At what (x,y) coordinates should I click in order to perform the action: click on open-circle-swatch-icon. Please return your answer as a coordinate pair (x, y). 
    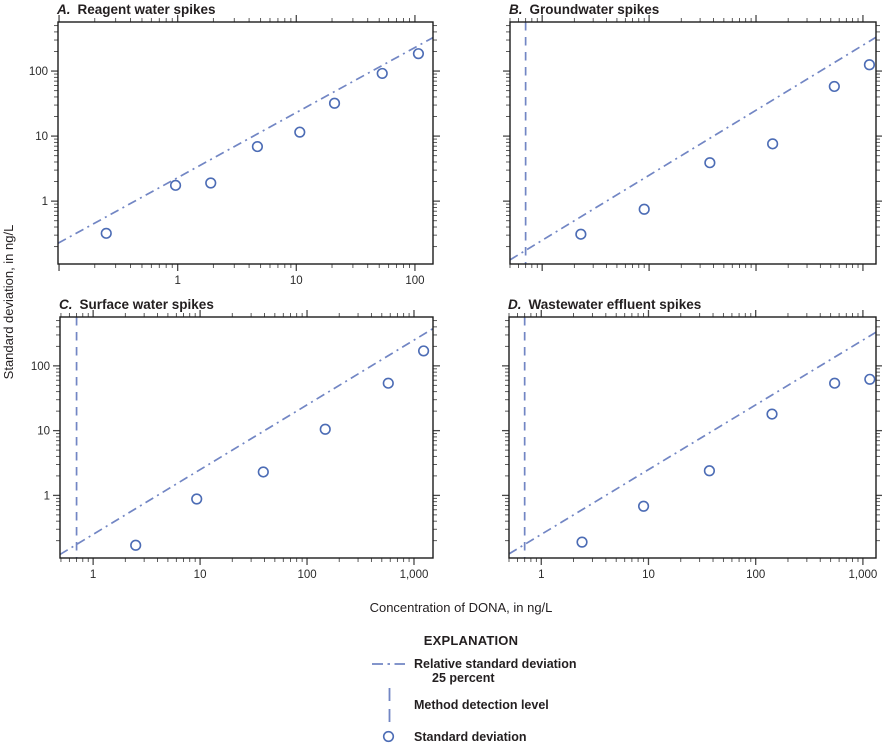
    Looking at the image, I should click on (388, 736).